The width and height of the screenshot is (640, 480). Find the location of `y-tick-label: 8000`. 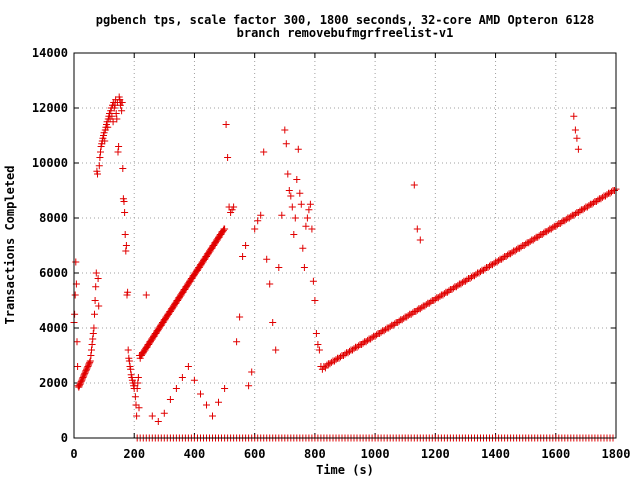

y-tick-label: 8000 is located at coordinates (53, 218).